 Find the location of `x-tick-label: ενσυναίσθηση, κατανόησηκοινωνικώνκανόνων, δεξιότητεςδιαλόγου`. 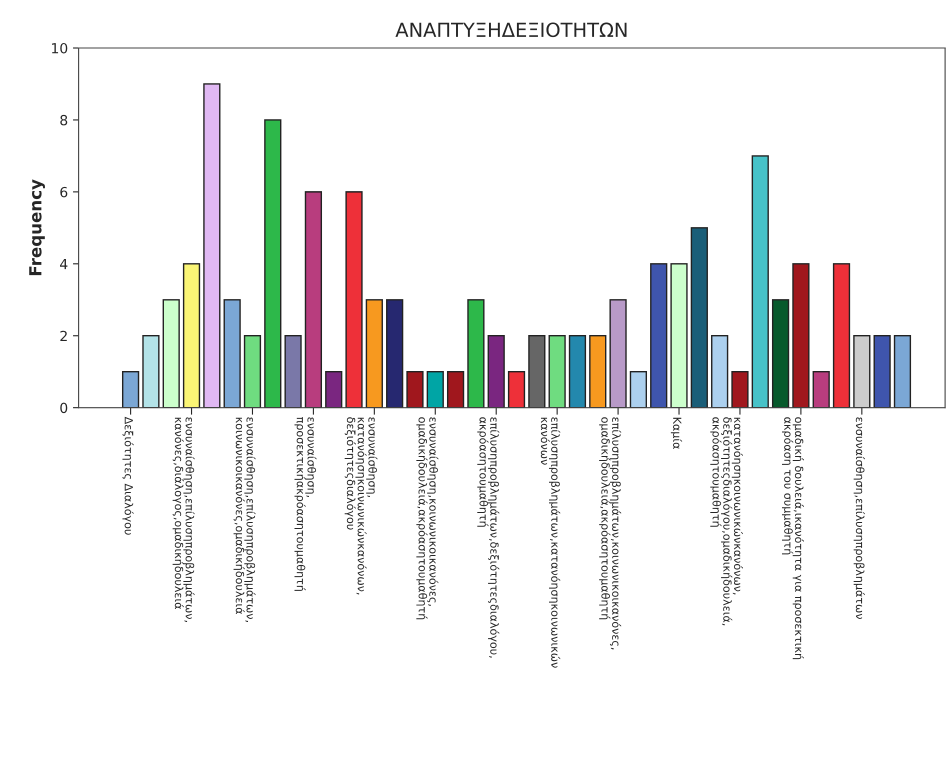

x-tick-label: ενσυναίσθηση, κατανόησηκοινωνικώνκανόνων, δεξιότητεςδιαλόγου is located at coordinates (361, 505).